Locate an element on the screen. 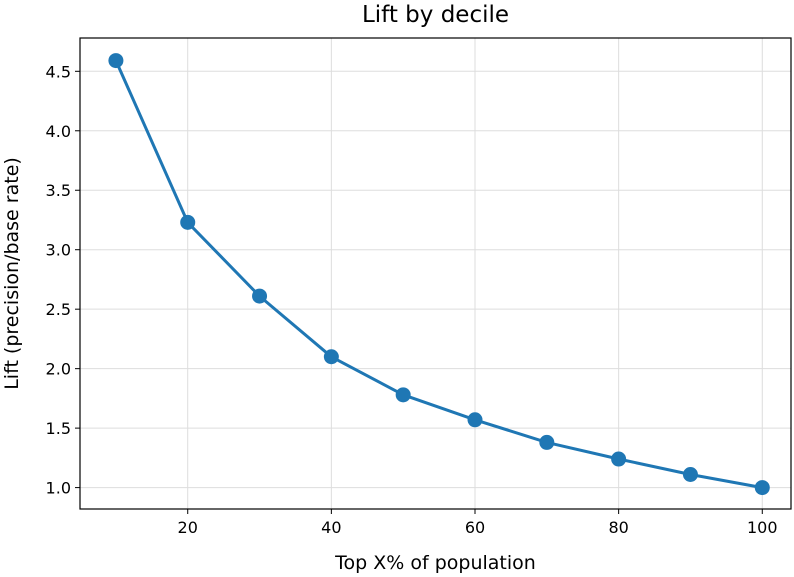  x-tick-label: 60 is located at coordinates (475, 527).